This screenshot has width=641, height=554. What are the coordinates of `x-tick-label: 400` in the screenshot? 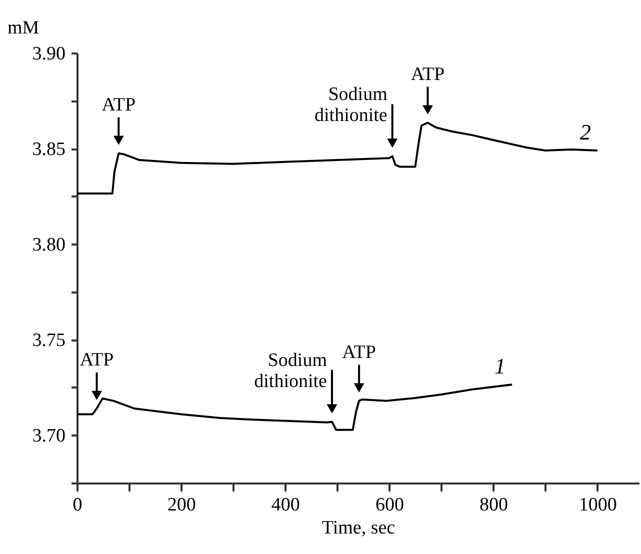 It's located at (285, 505).